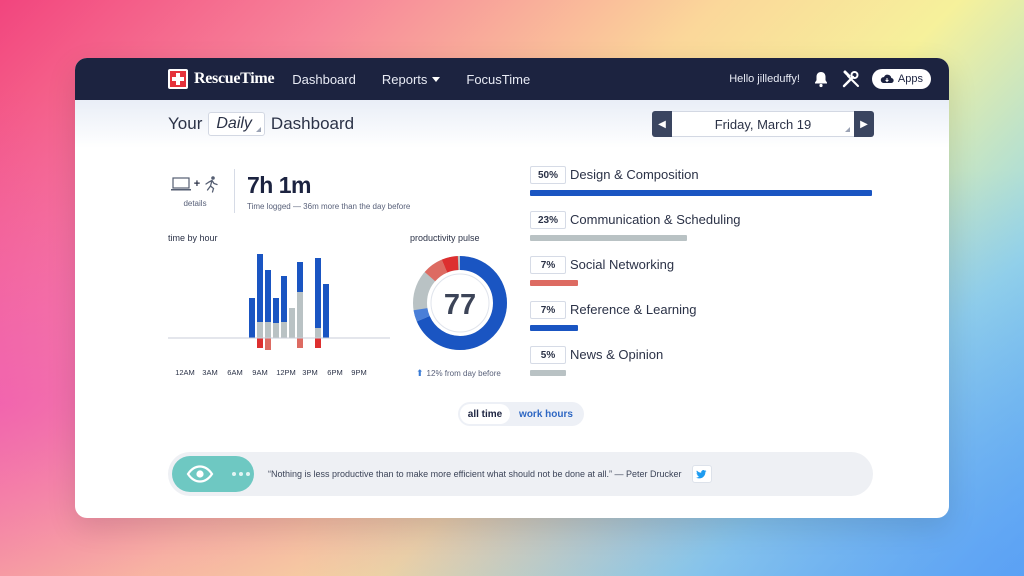 The width and height of the screenshot is (1024, 576). I want to click on nav-reports-label: Reports, so click(404, 79).